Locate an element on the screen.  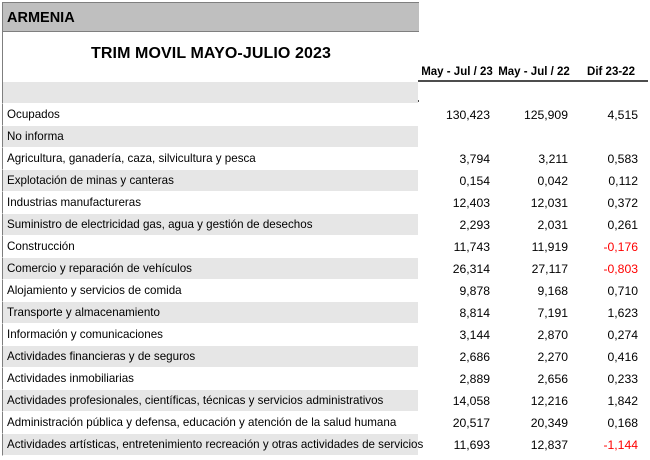
row-label: Actividades financieras y de seguros is located at coordinates (210, 357).